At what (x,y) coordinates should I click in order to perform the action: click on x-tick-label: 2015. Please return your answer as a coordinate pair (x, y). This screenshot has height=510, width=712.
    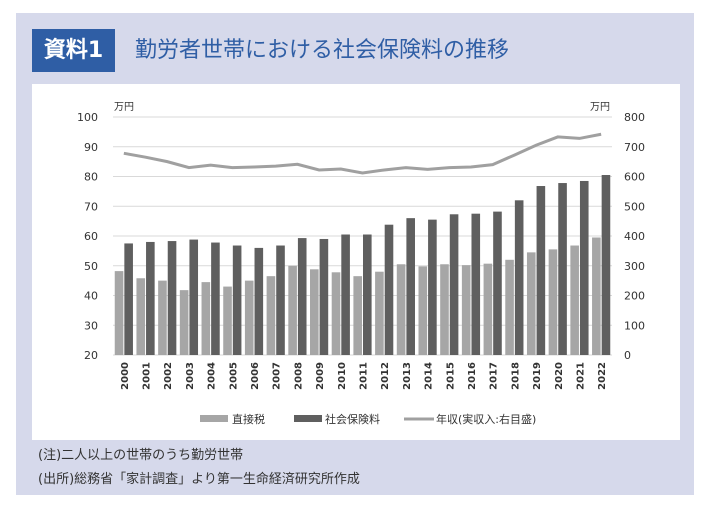
    Looking at the image, I should click on (450, 376).